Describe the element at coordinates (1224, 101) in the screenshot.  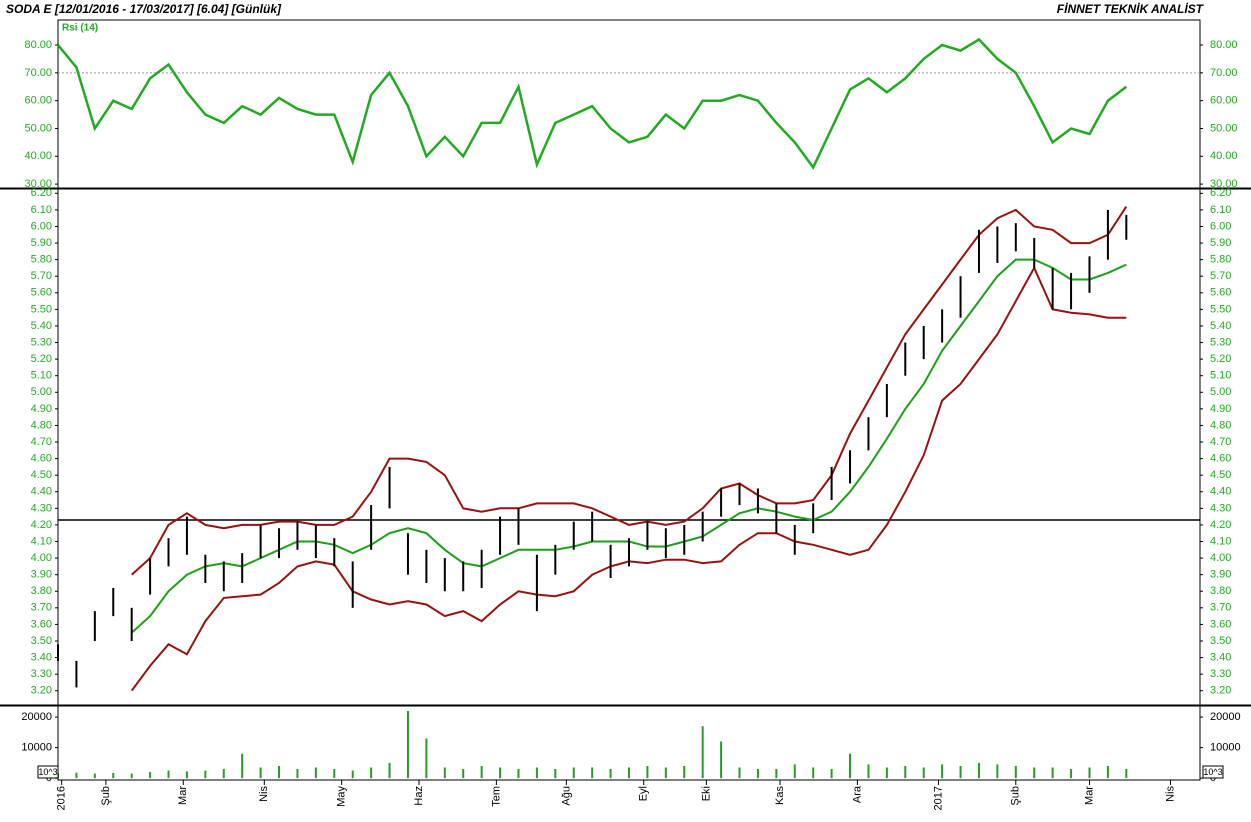
I see `y-tick-label-right: 60.00` at that location.